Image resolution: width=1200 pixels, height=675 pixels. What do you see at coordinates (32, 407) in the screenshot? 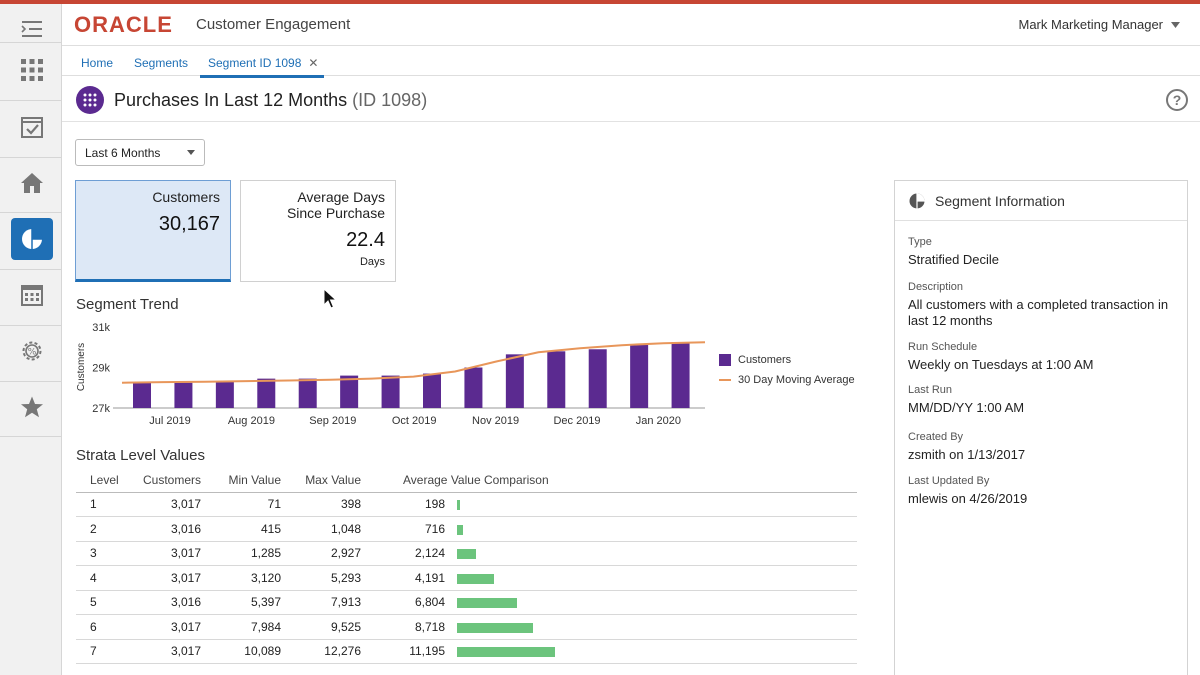
I see `favorites-star-icon` at bounding box center [32, 407].